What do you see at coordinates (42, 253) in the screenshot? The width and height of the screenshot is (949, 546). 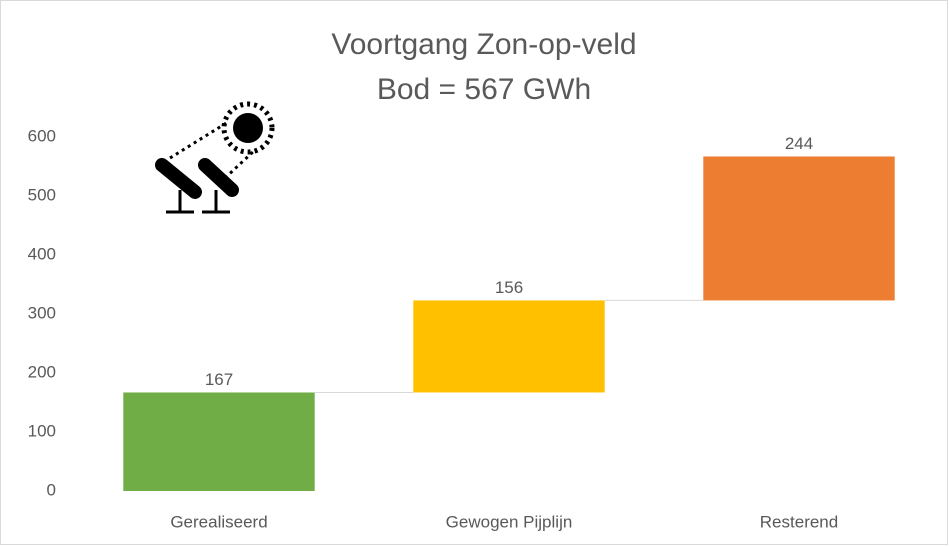 I see `y-tick-label: 400` at bounding box center [42, 253].